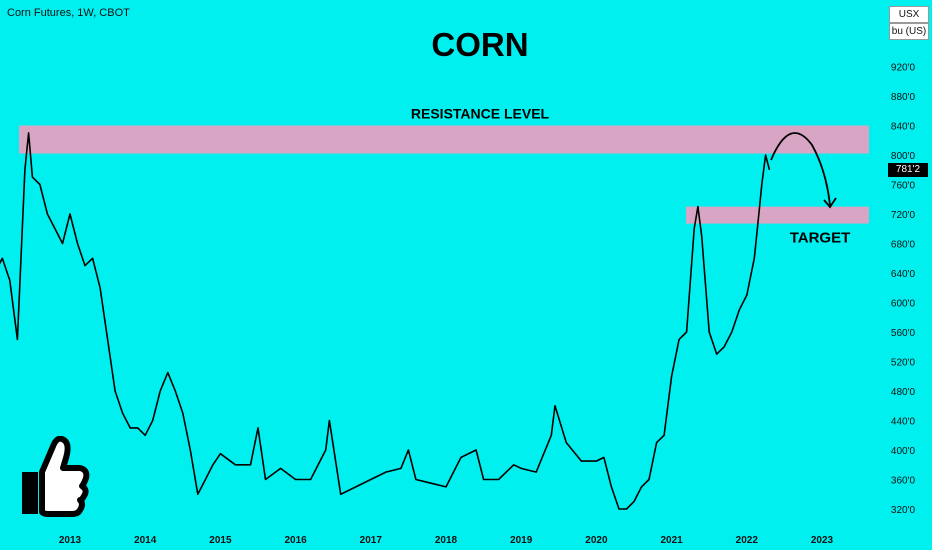 This screenshot has width=932, height=550. What do you see at coordinates (777, 215) in the screenshot?
I see `target-zone` at bounding box center [777, 215].